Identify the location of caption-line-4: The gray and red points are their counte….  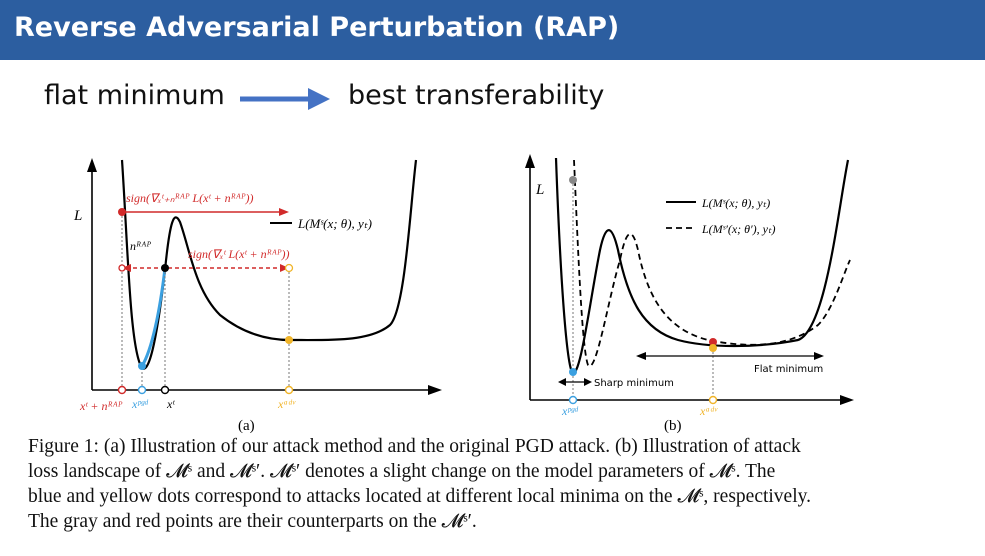
(252, 521).